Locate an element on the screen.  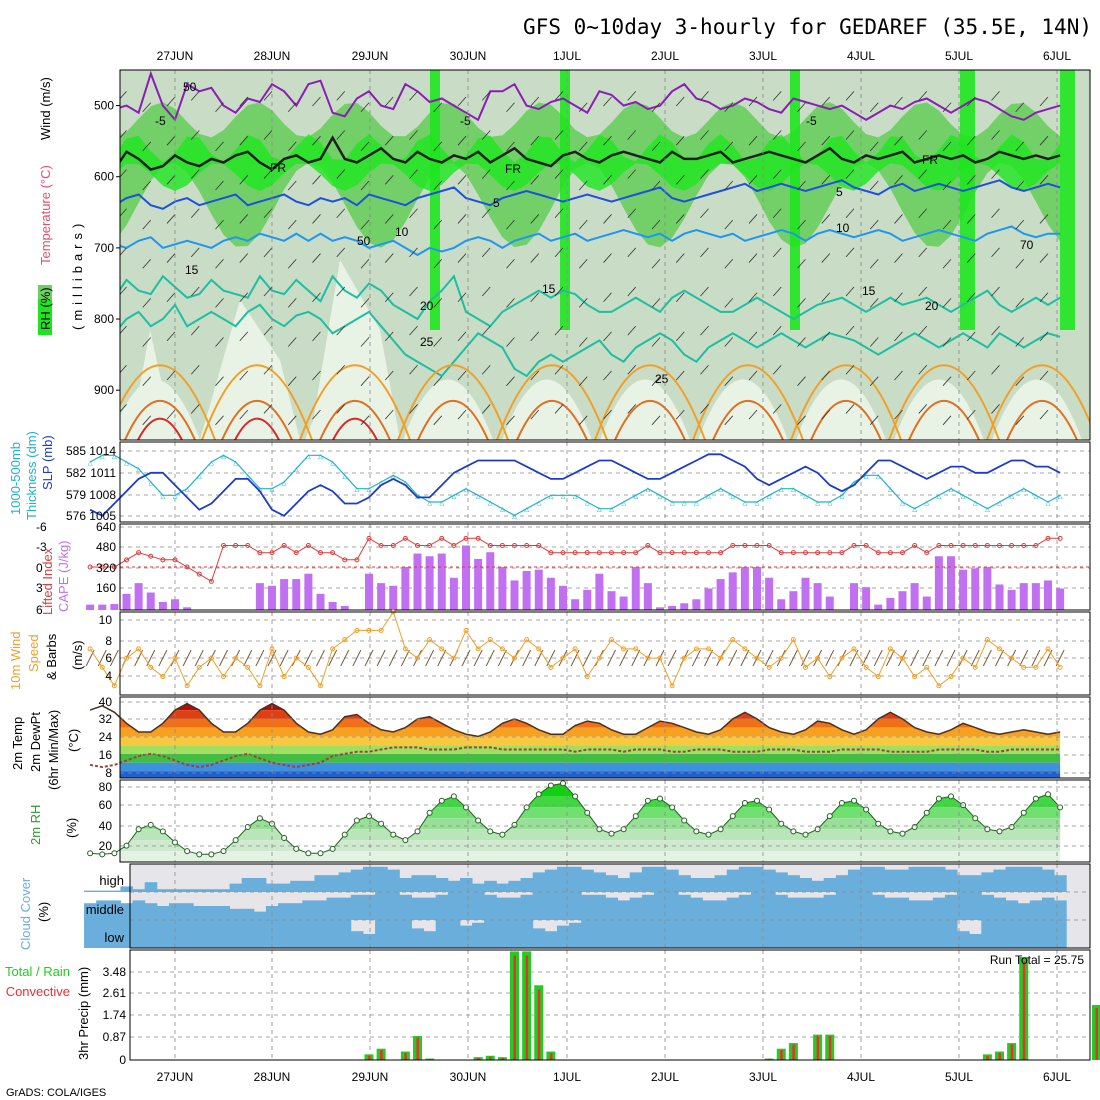
contour-label: 15 is located at coordinates (192, 270).